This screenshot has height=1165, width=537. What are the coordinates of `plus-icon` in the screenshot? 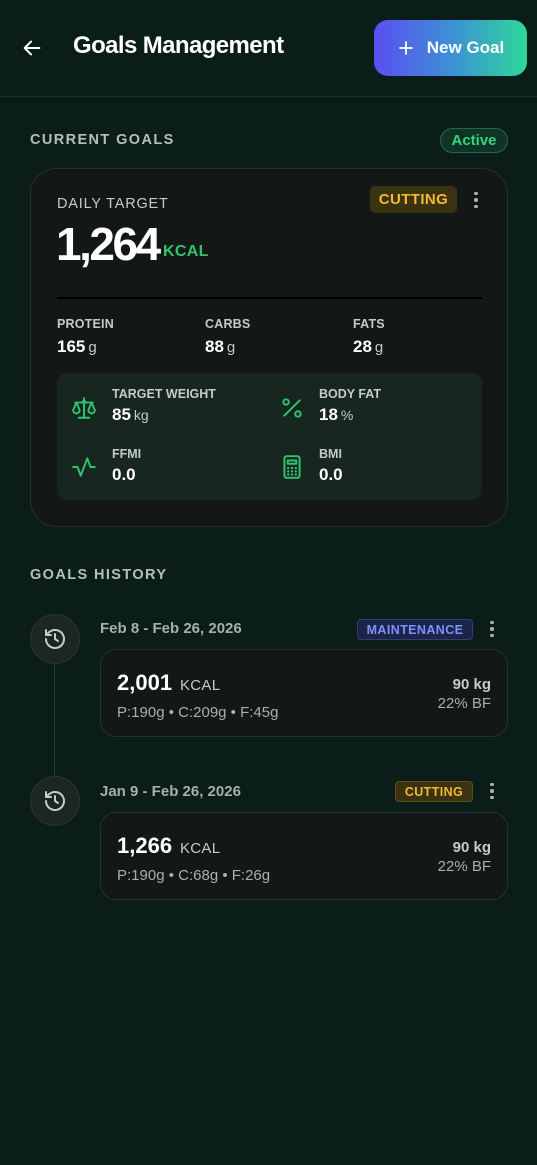 It's located at (405, 48).